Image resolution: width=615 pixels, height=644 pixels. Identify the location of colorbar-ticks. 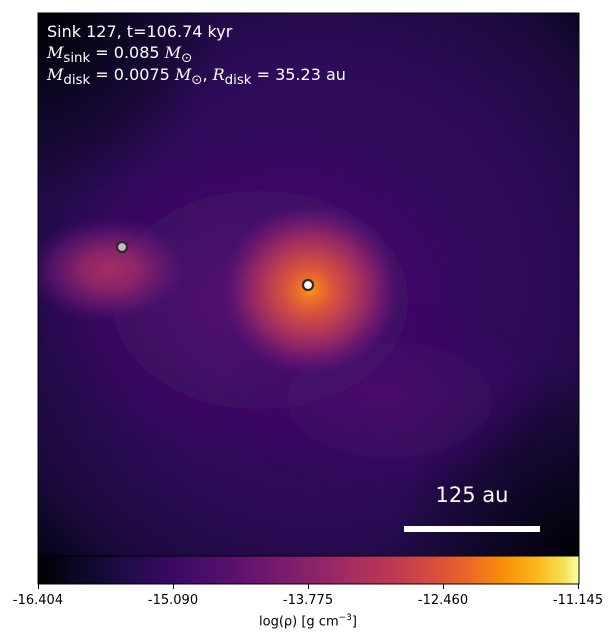
(308, 586).